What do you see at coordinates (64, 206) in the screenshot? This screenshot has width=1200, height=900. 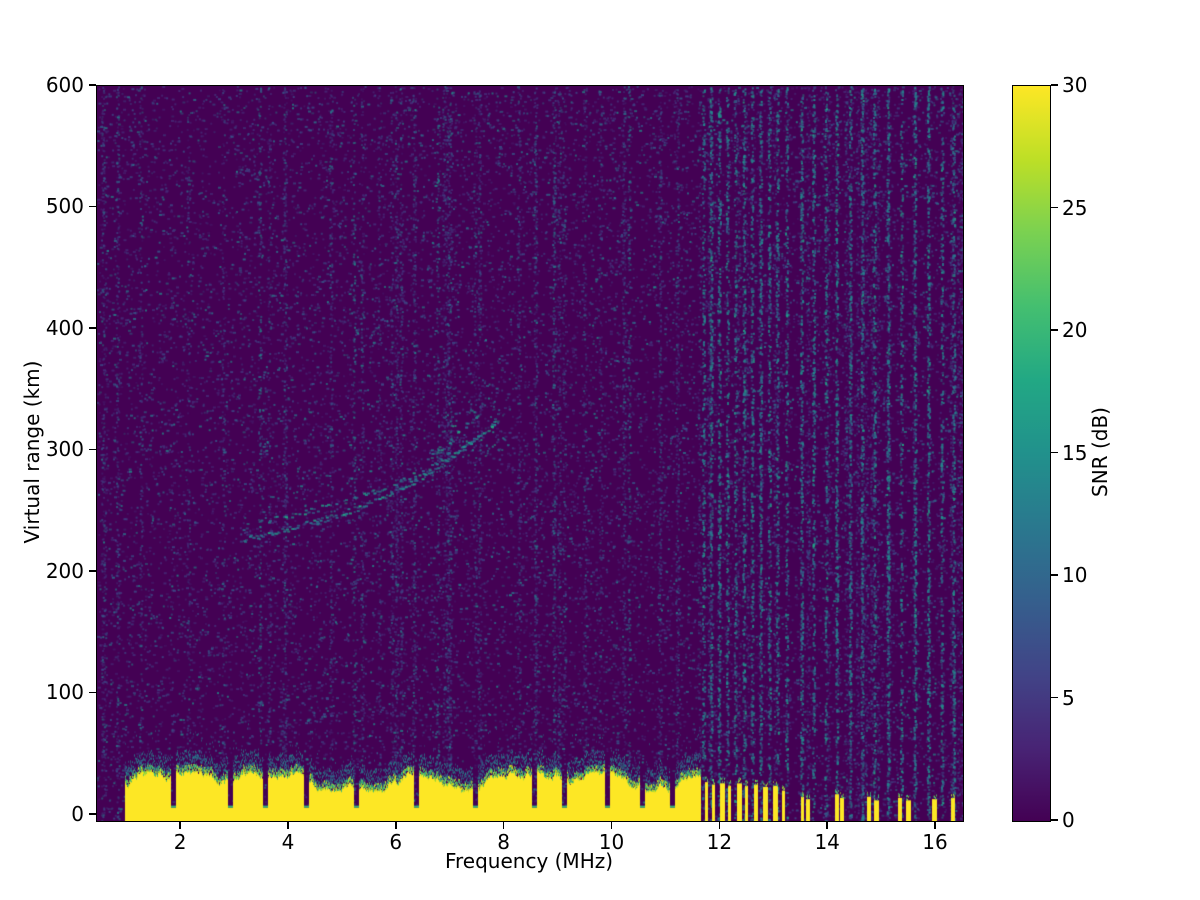 I see `y-tick-label: 500` at bounding box center [64, 206].